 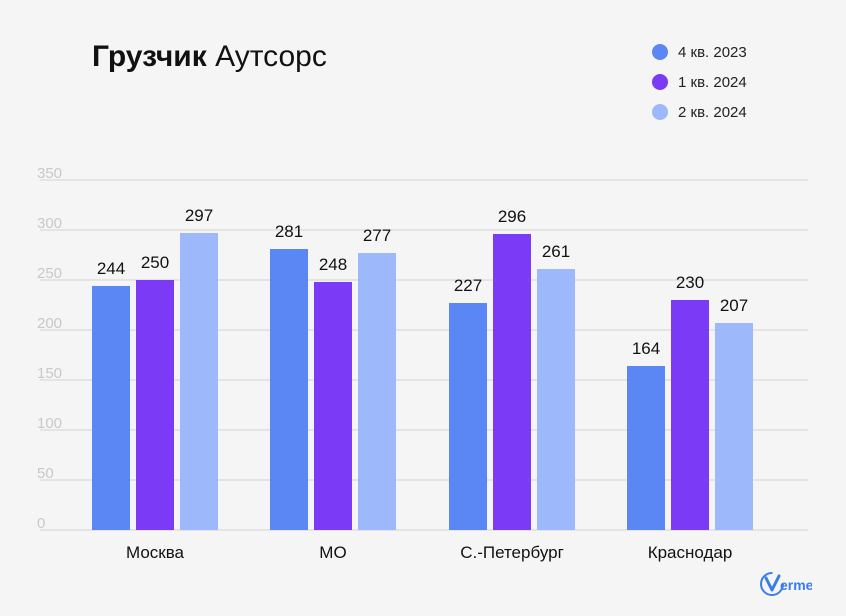 I want to click on data-label: 248, so click(x=333, y=264).